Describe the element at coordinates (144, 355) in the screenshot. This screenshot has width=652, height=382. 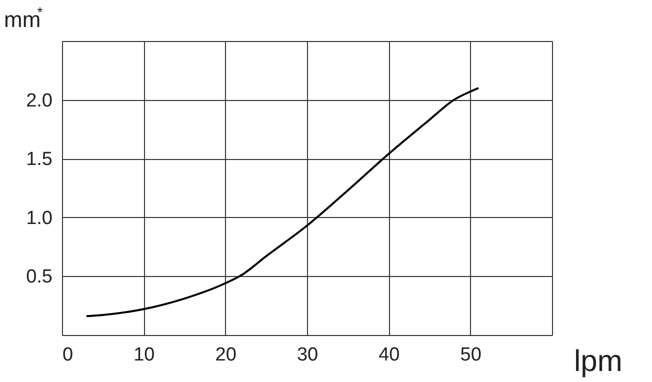
I see `x-tick-label: 10` at that location.